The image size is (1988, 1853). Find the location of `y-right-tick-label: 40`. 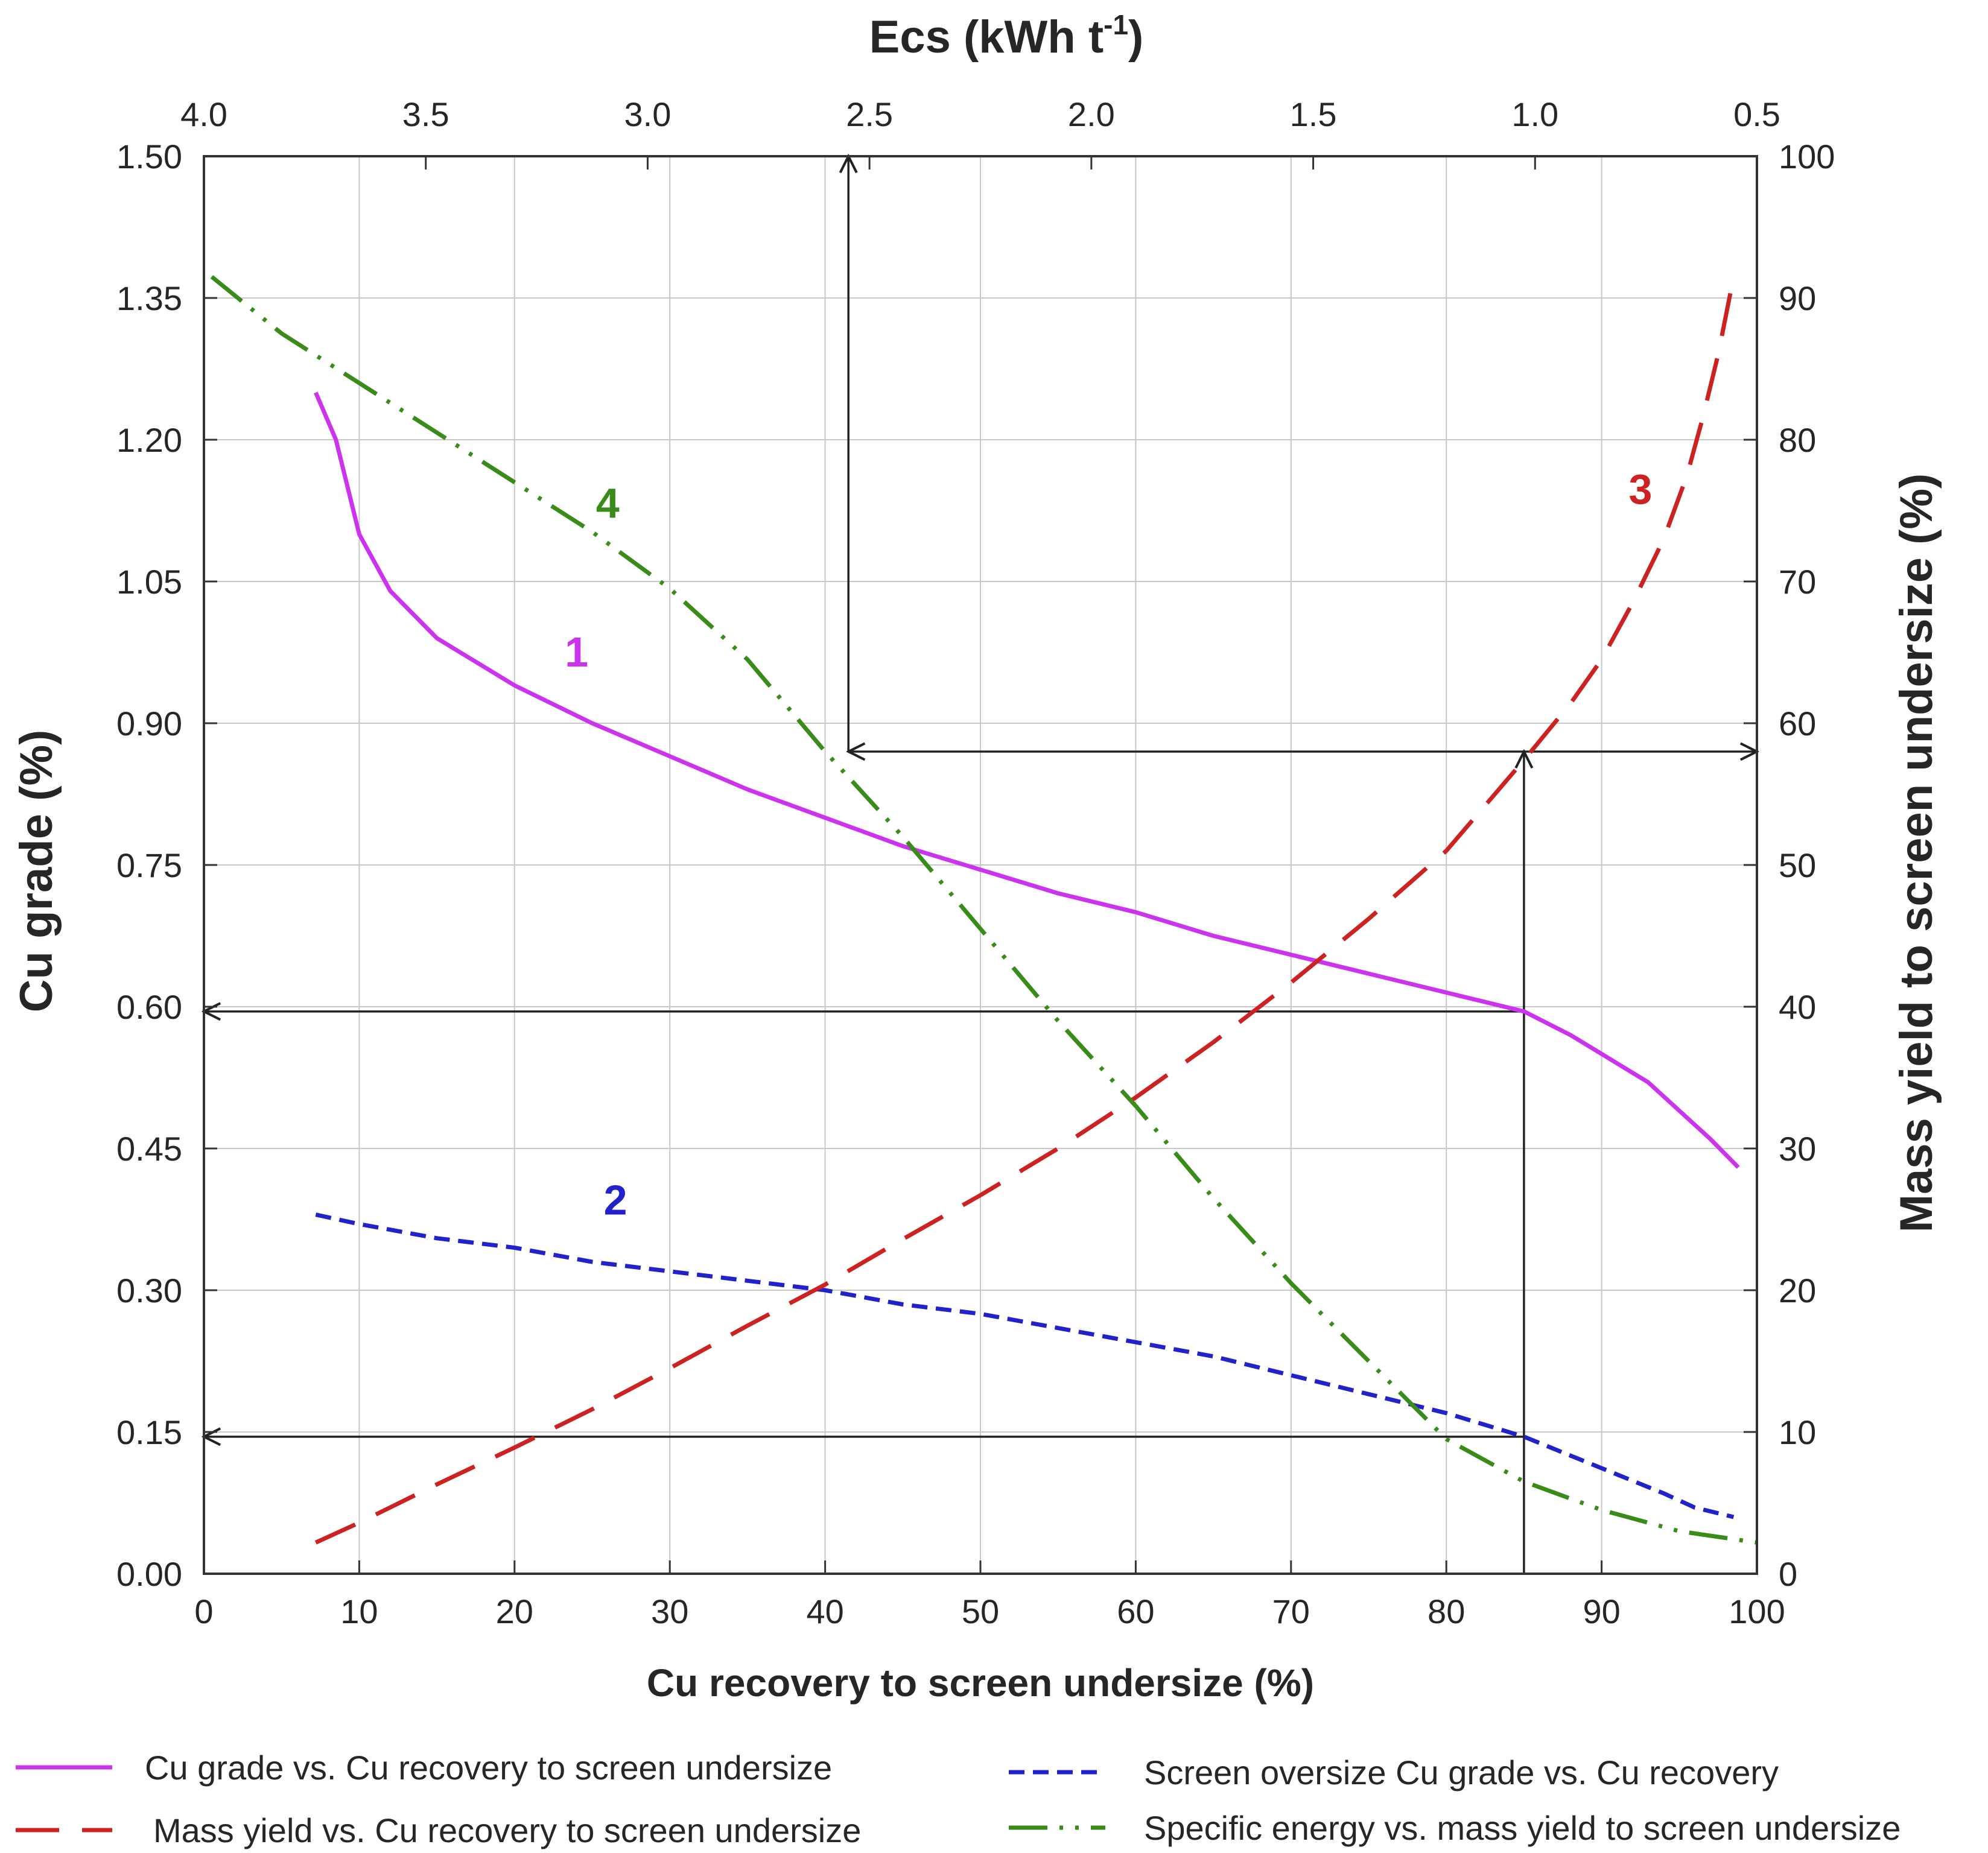

y-right-tick-label: 40 is located at coordinates (1797, 1007).